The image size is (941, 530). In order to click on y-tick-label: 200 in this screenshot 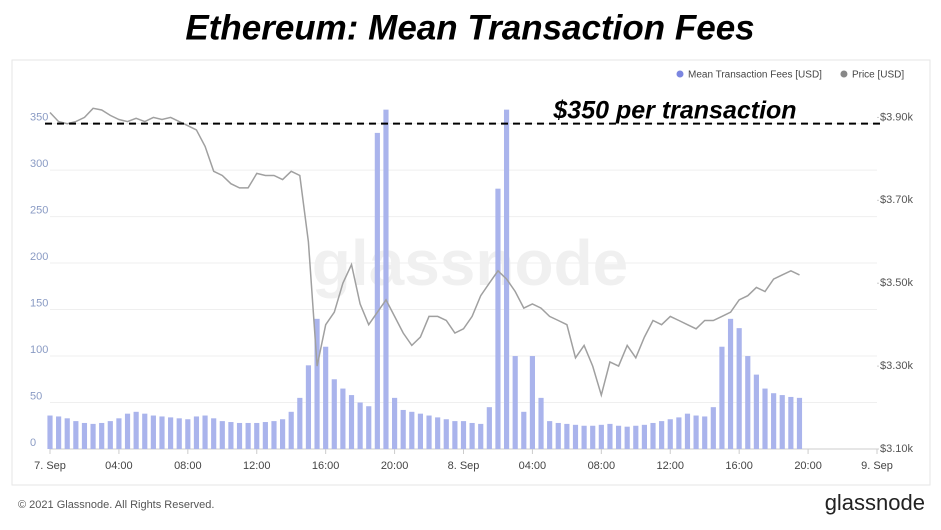, I will do `click(39, 257)`.